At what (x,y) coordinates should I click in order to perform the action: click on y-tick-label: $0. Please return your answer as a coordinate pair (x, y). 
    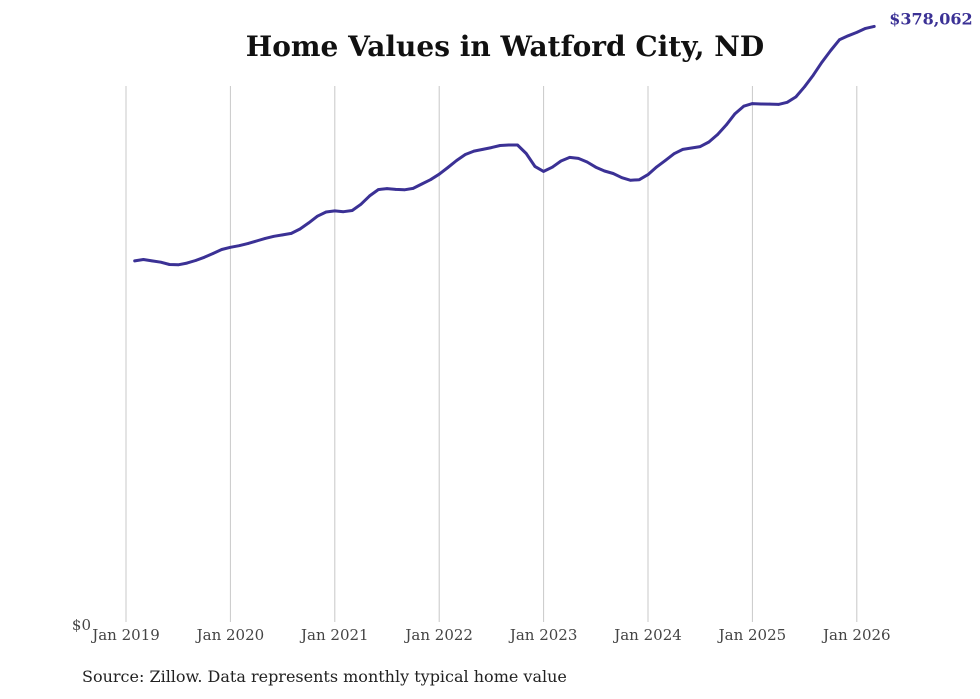
    Looking at the image, I should click on (81, 625).